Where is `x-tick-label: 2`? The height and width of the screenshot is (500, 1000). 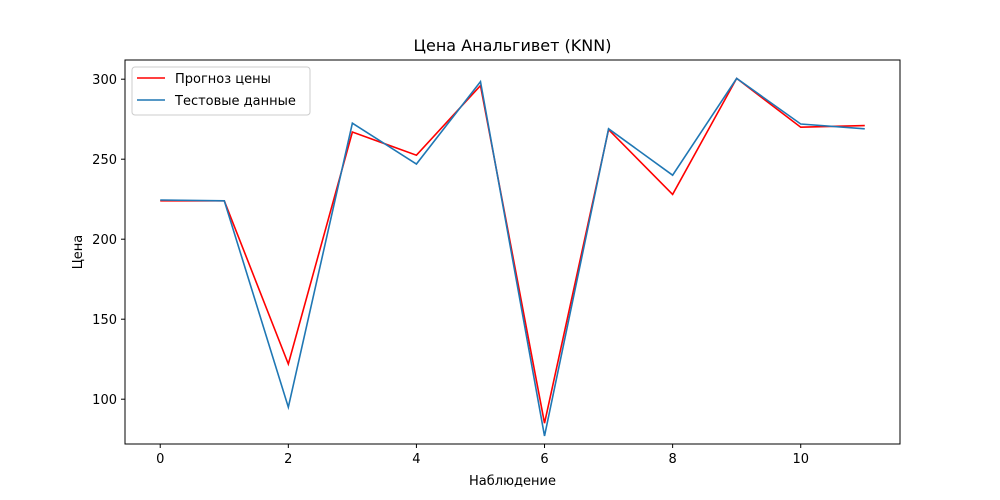 x-tick-label: 2 is located at coordinates (288, 459).